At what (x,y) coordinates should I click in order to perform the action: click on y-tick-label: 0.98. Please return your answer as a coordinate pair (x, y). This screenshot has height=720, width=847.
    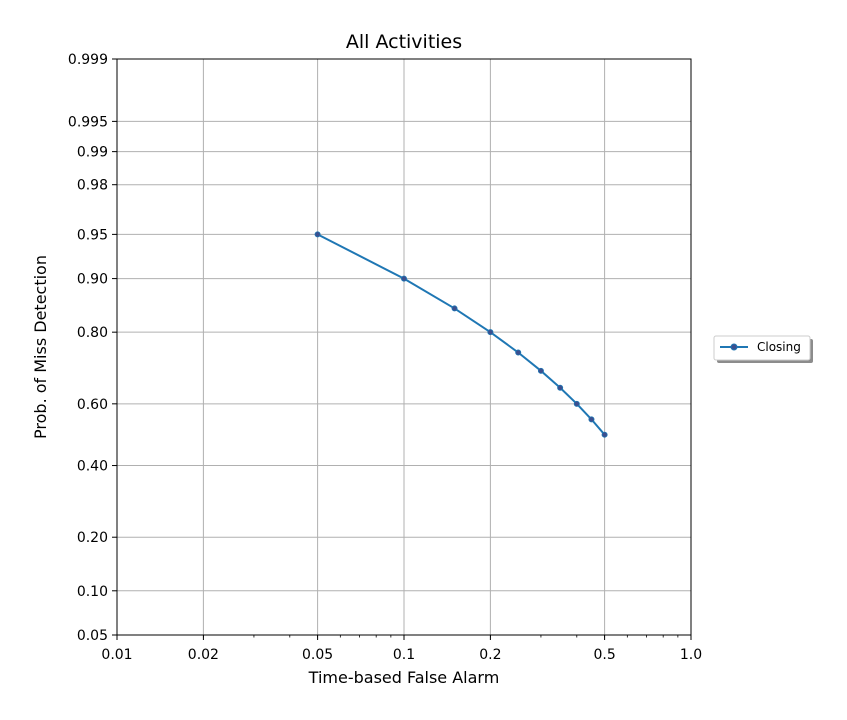
    Looking at the image, I should click on (92, 186).